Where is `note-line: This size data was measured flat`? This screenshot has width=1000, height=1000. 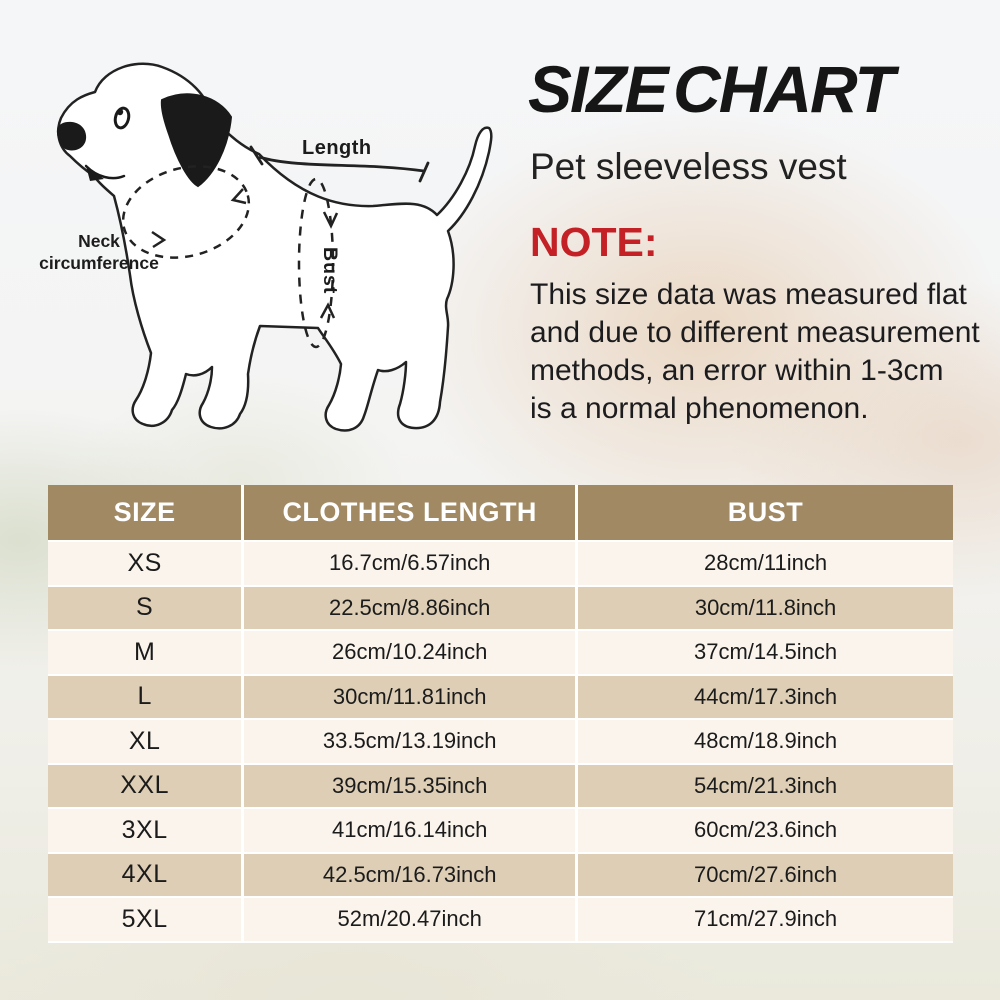 note-line: This size data was measured flat is located at coordinates (748, 294).